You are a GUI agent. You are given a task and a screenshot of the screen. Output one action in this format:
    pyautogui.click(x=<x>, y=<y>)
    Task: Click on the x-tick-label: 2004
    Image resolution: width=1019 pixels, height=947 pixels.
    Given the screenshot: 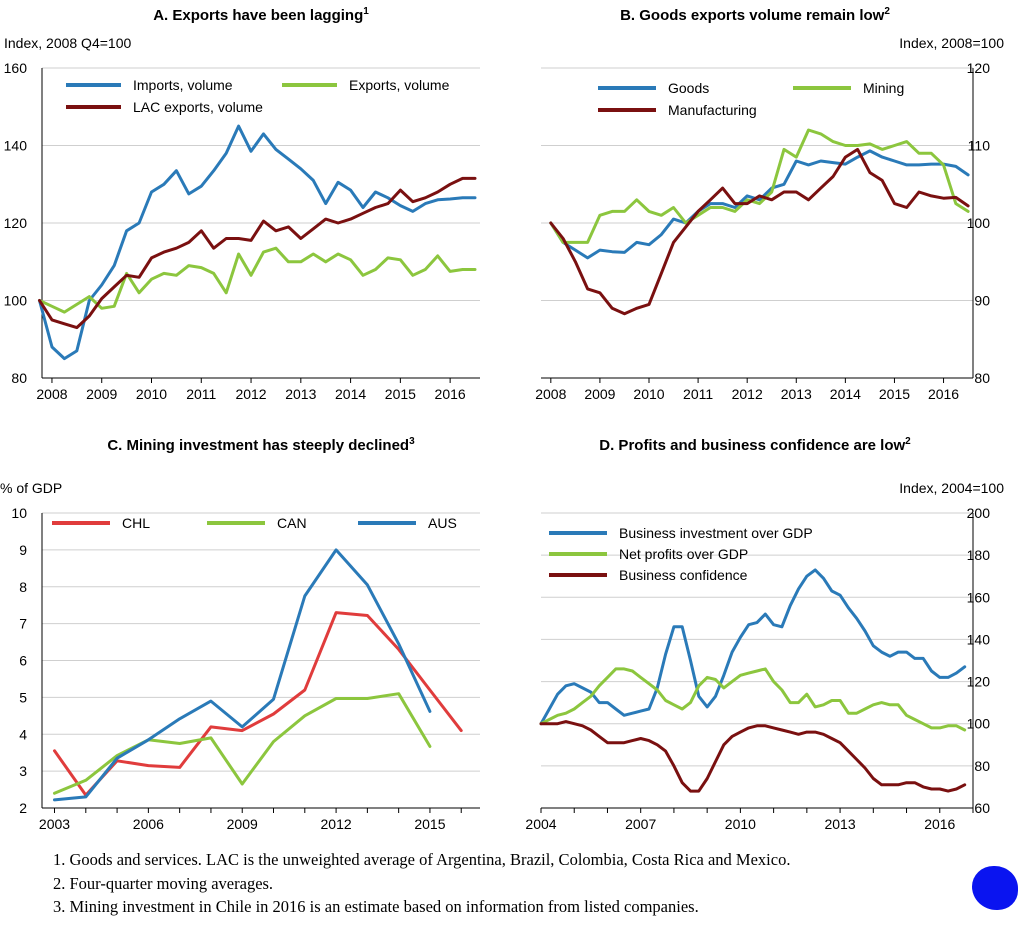 What is the action you would take?
    pyautogui.click(x=540, y=824)
    